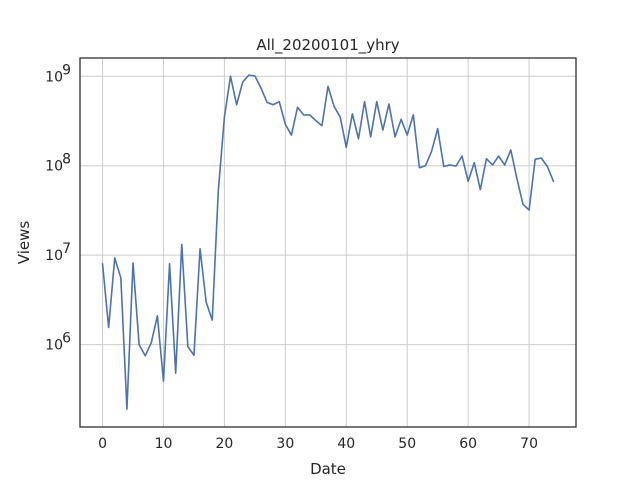  What do you see at coordinates (66, 160) in the screenshot?
I see `y-tick-exponent: 8` at bounding box center [66, 160].